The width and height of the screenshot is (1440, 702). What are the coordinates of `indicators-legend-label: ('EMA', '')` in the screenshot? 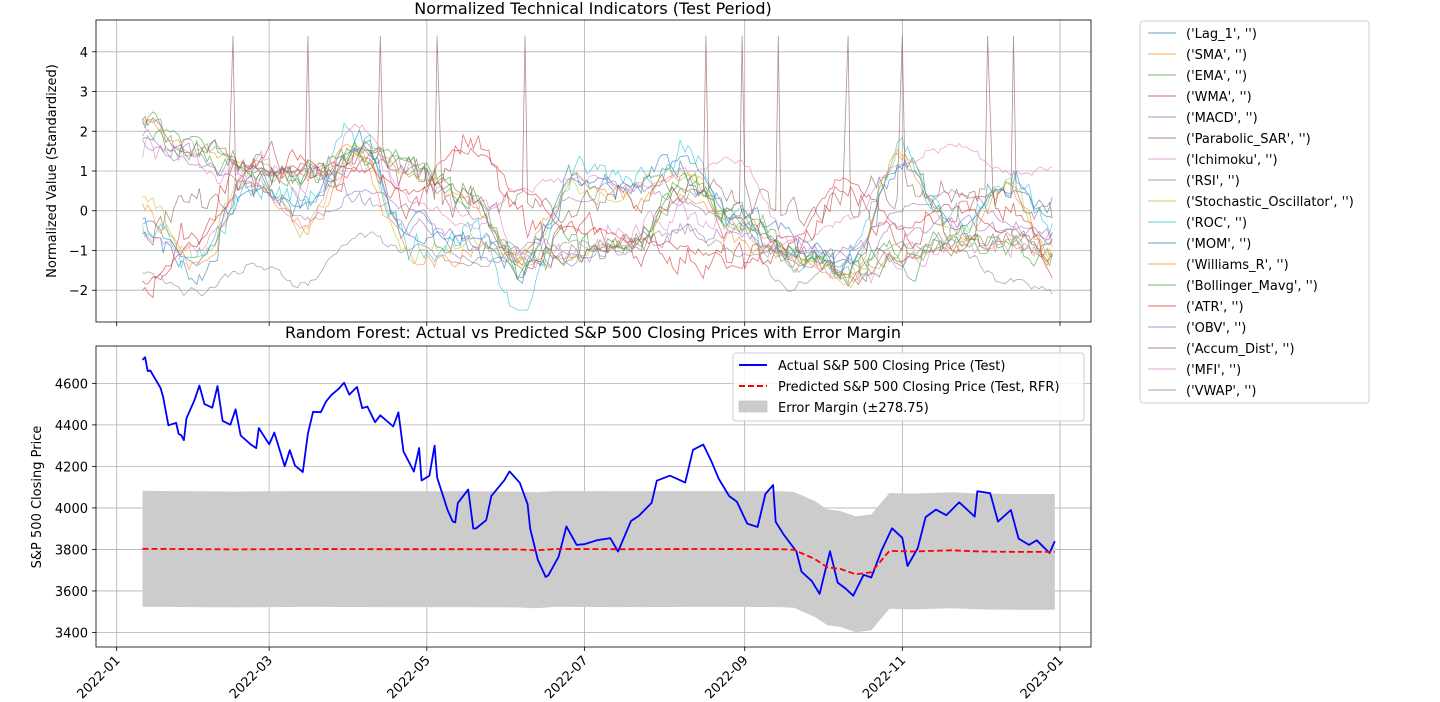 It's located at (1216, 76).